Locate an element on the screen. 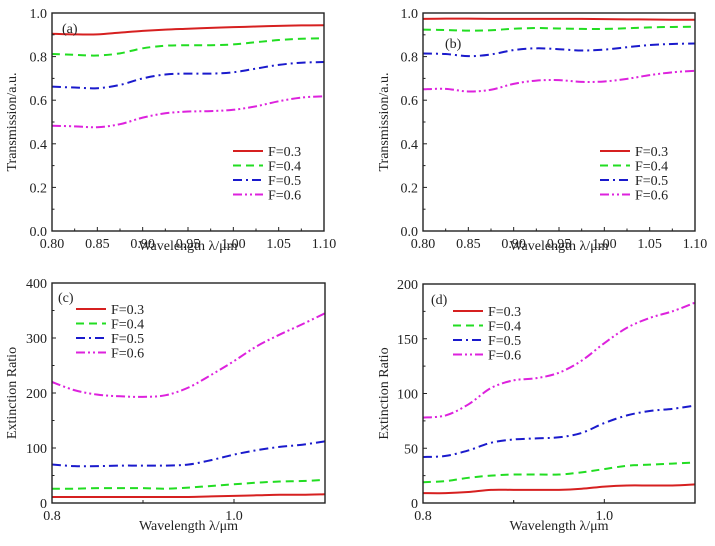  y-tick-label: 400 is located at coordinates (36, 284).